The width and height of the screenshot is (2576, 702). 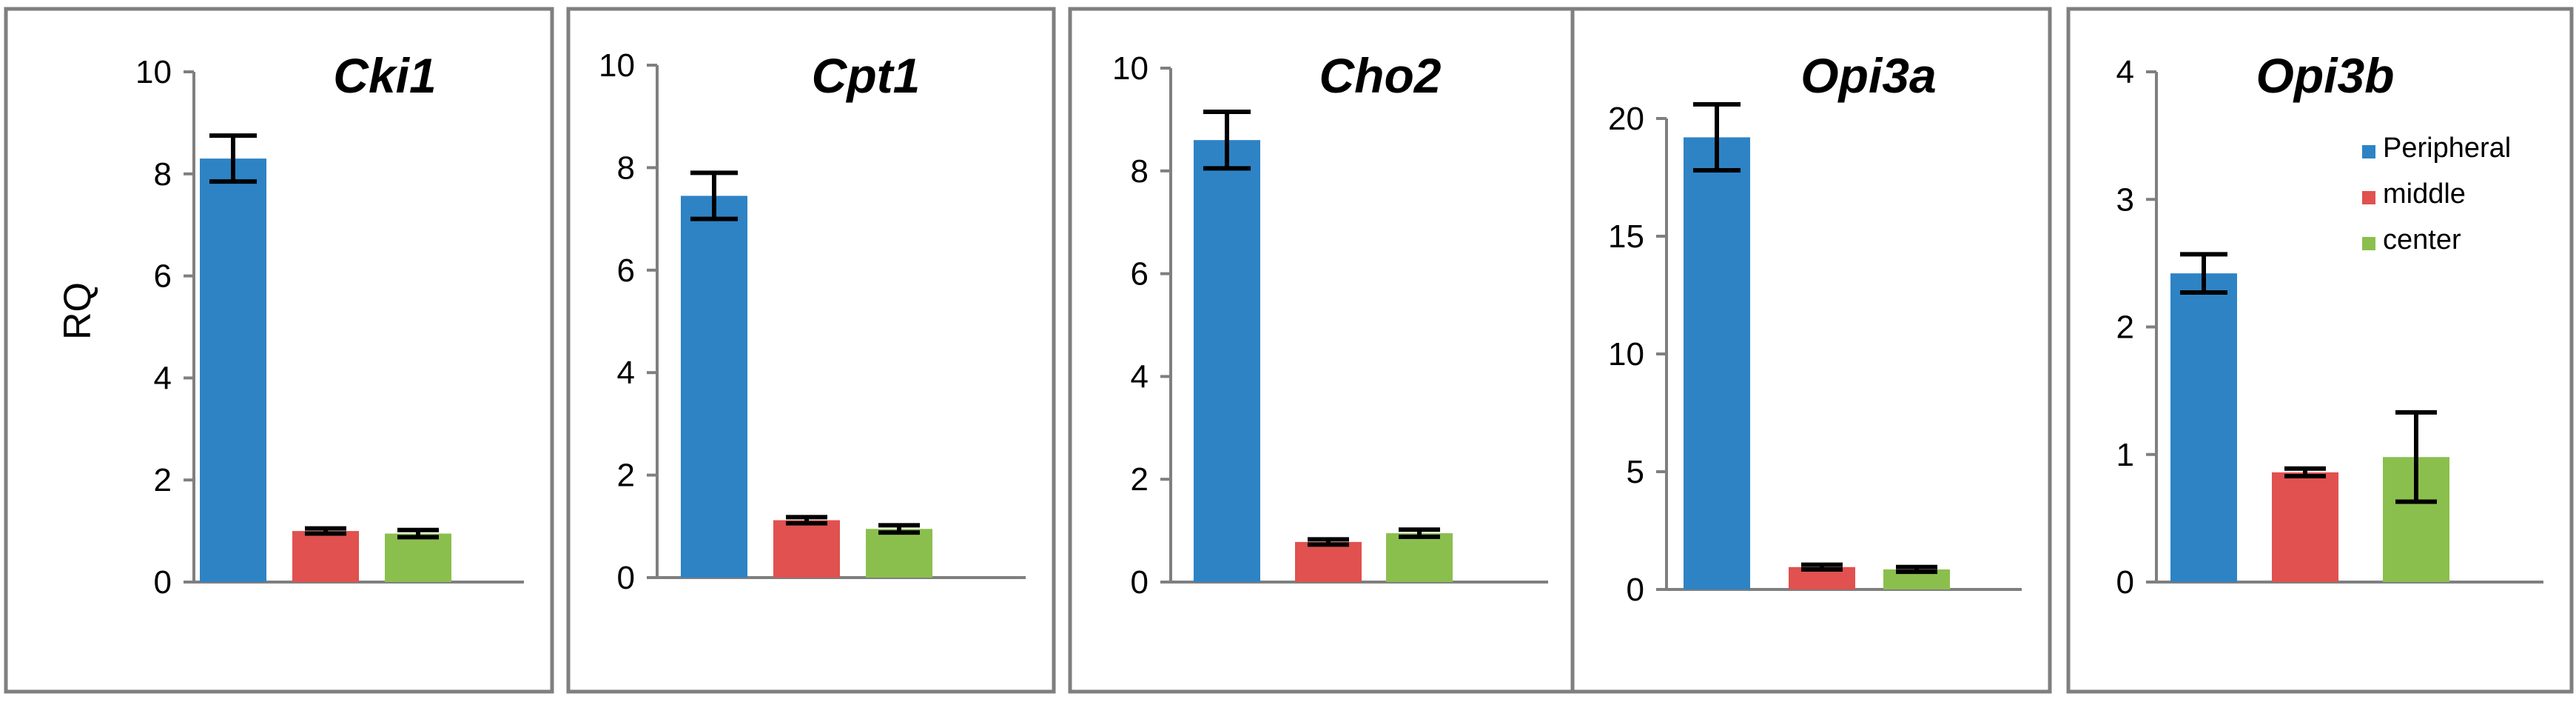 What do you see at coordinates (2125, 199) in the screenshot?
I see `y-tick-label: 3` at bounding box center [2125, 199].